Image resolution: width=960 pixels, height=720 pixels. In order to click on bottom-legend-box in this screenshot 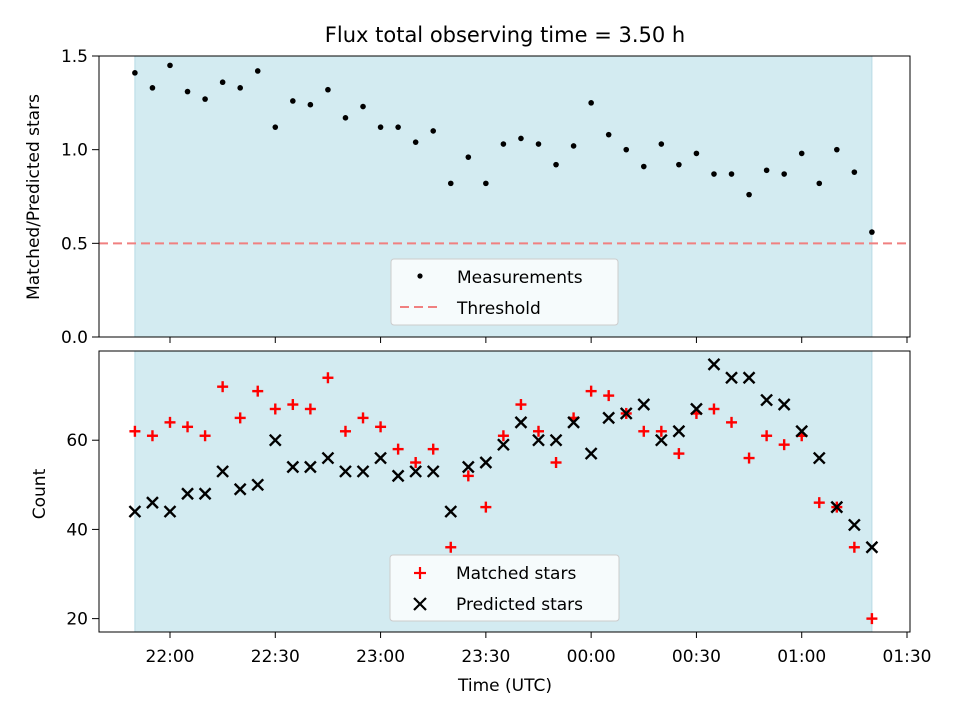, I will do `click(504, 588)`.